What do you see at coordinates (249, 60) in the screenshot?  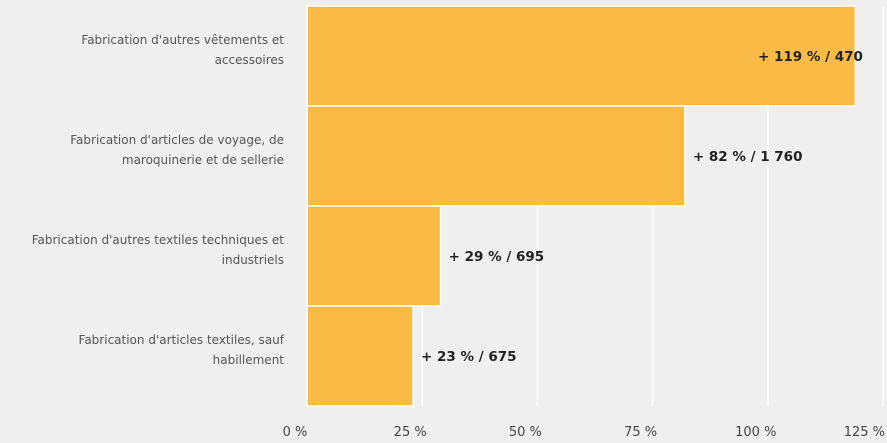 I see `category-label-line: accessoires` at bounding box center [249, 60].